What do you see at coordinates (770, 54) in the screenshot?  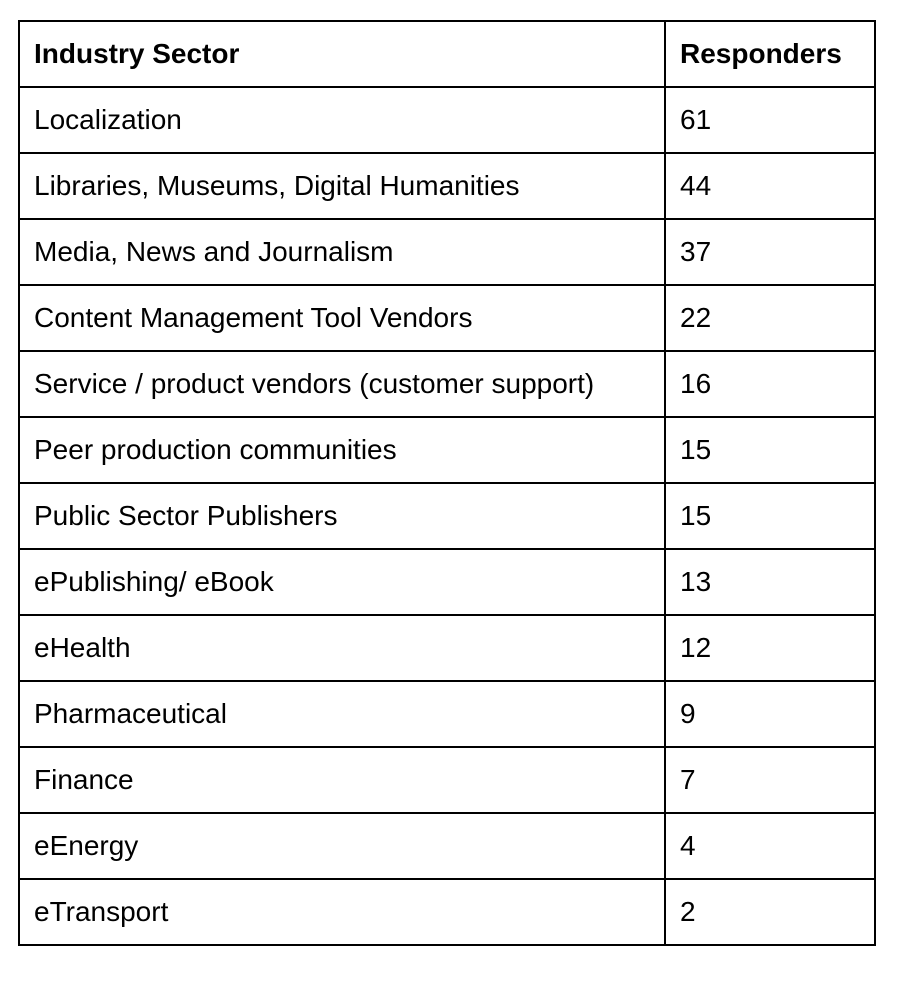 I see `column-header-responders: Responders` at bounding box center [770, 54].